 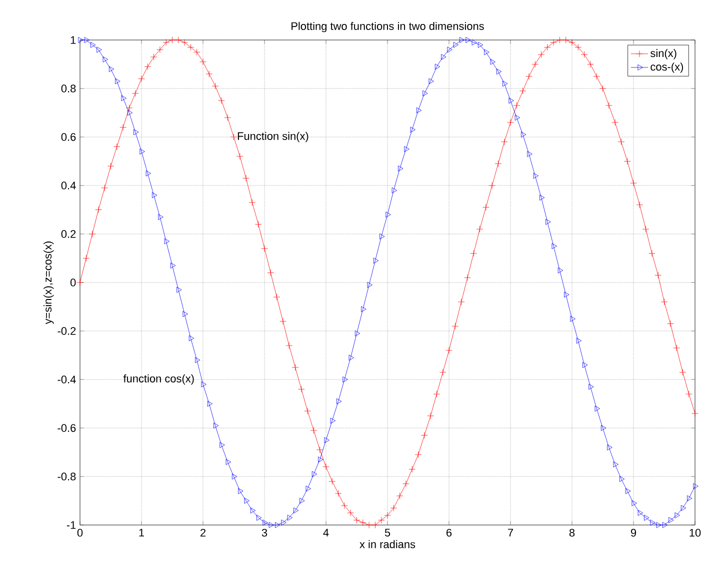 I want to click on x-tick-label: 3, so click(x=265, y=532).